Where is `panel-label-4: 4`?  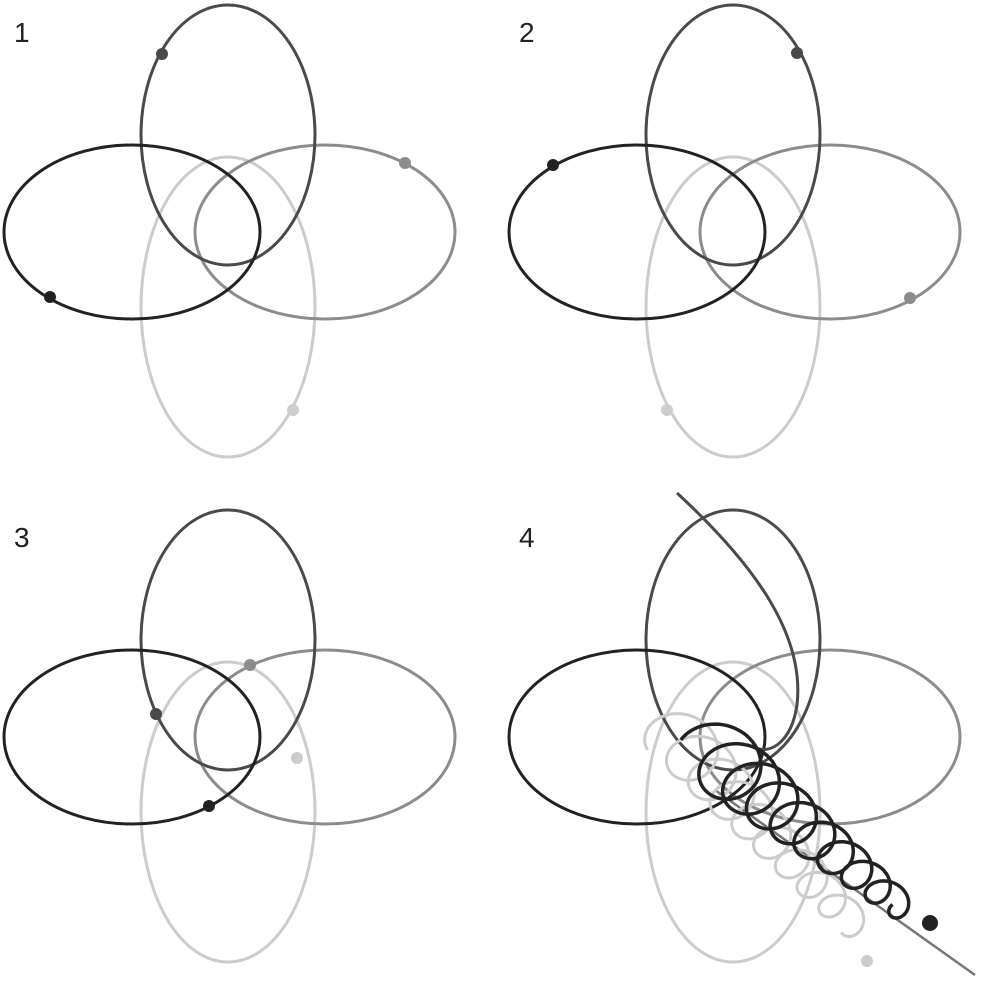
panel-label-4: 4 is located at coordinates (527, 537).